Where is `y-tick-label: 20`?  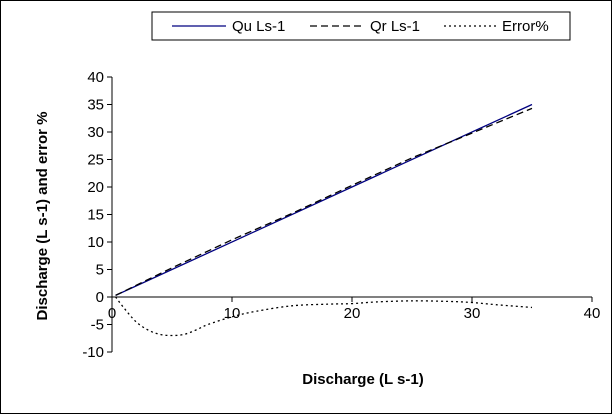
y-tick-label: 20 is located at coordinates (95, 187).